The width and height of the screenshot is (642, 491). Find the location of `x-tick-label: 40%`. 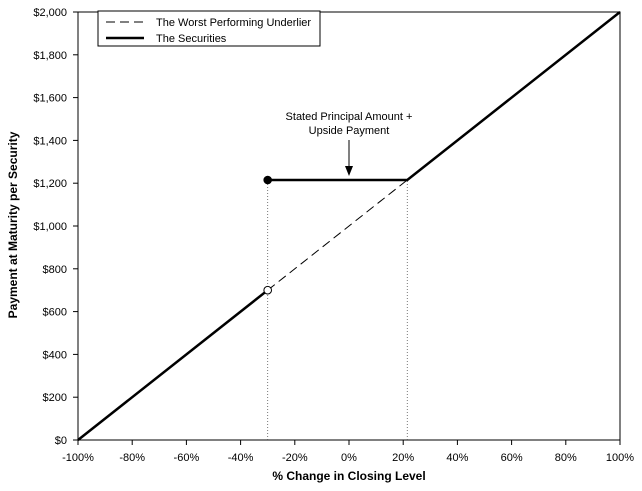

x-tick-label: 40% is located at coordinates (457, 458).